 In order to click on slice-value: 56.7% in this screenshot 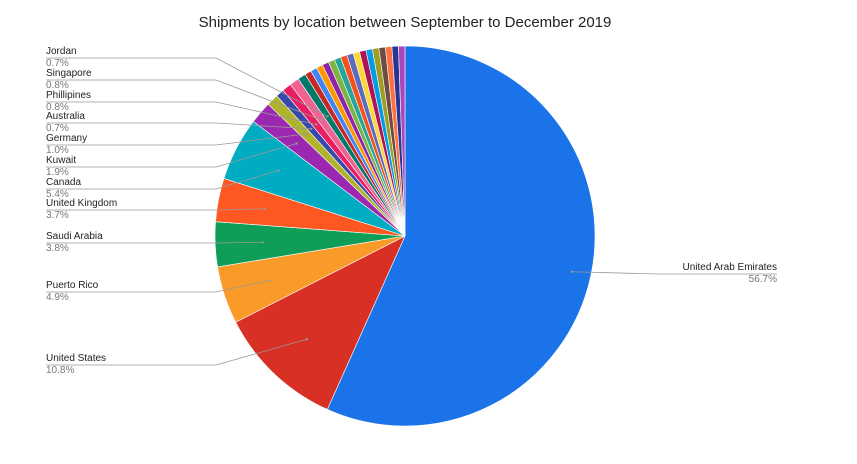, I will do `click(763, 279)`.